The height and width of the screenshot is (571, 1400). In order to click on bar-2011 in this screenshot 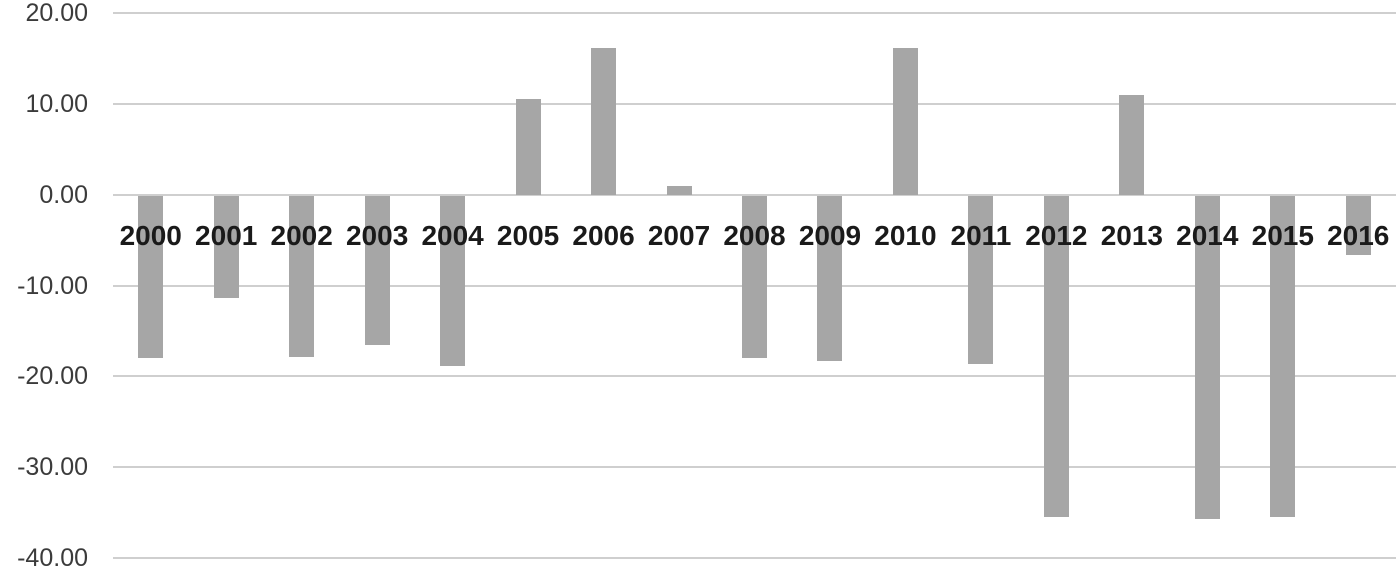, I will do `click(981, 279)`.